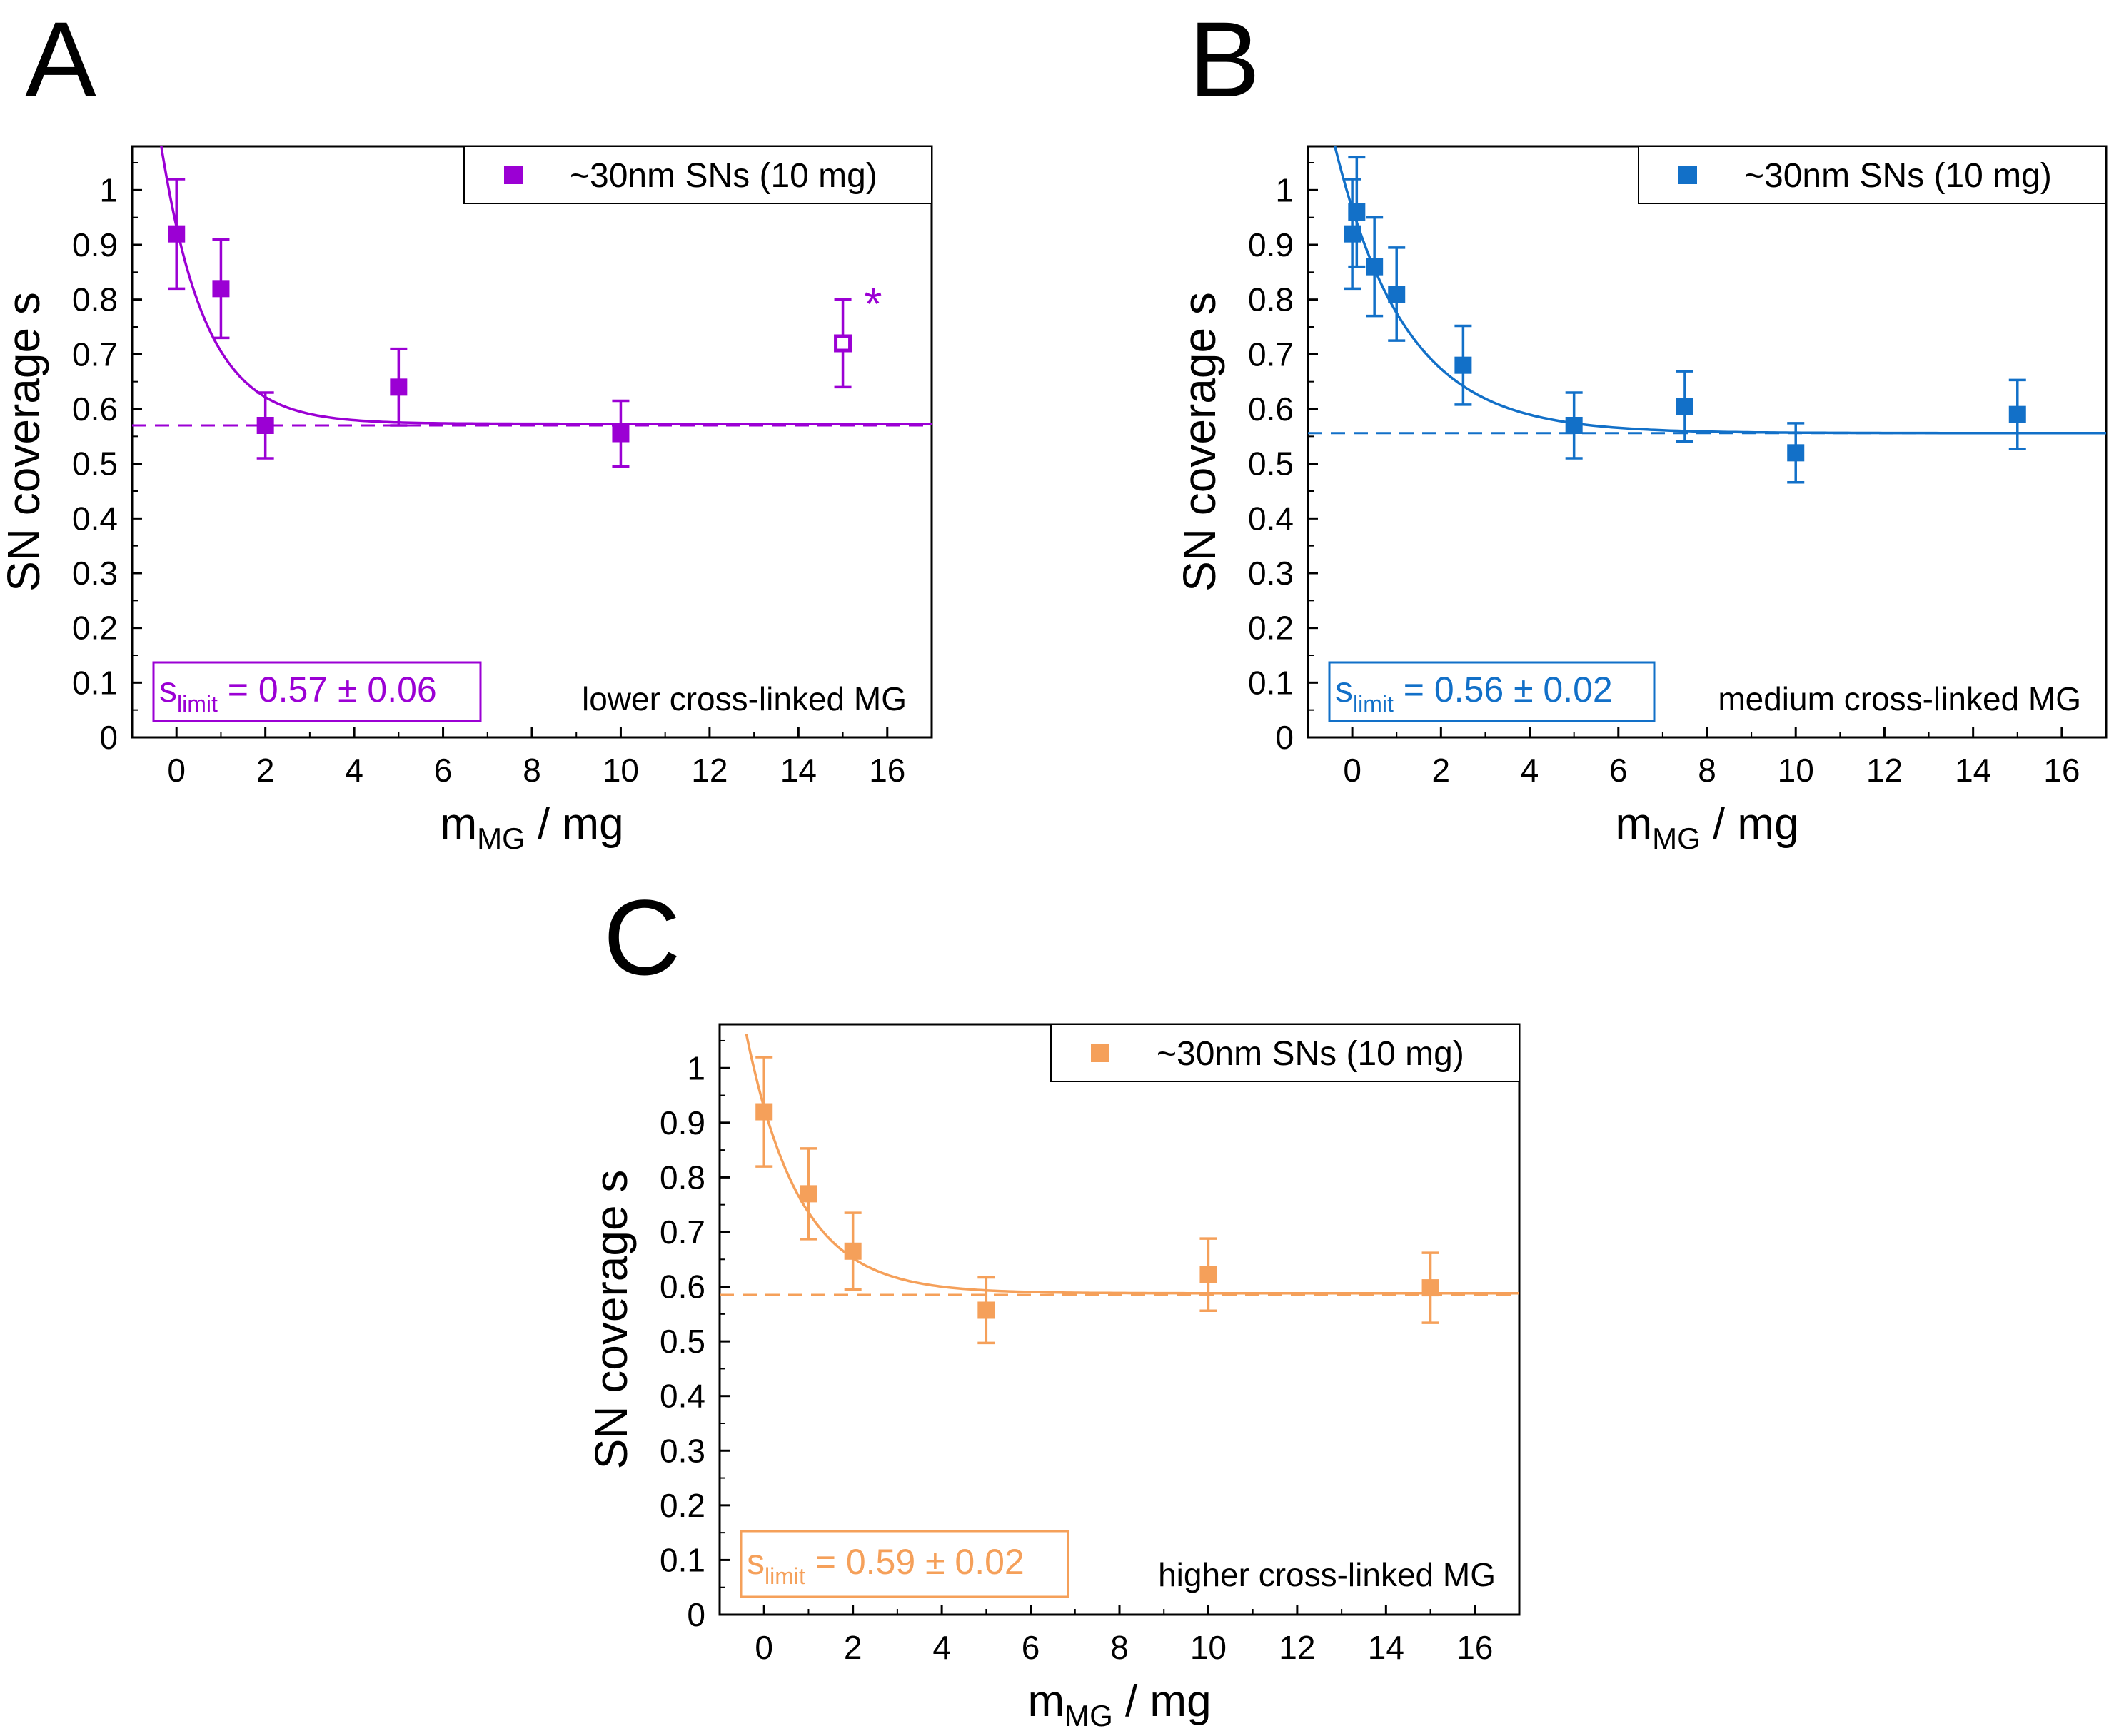 Image resolution: width=2109 pixels, height=1736 pixels. I want to click on chart-1-x-axis-title-main: m, so click(1634, 824).